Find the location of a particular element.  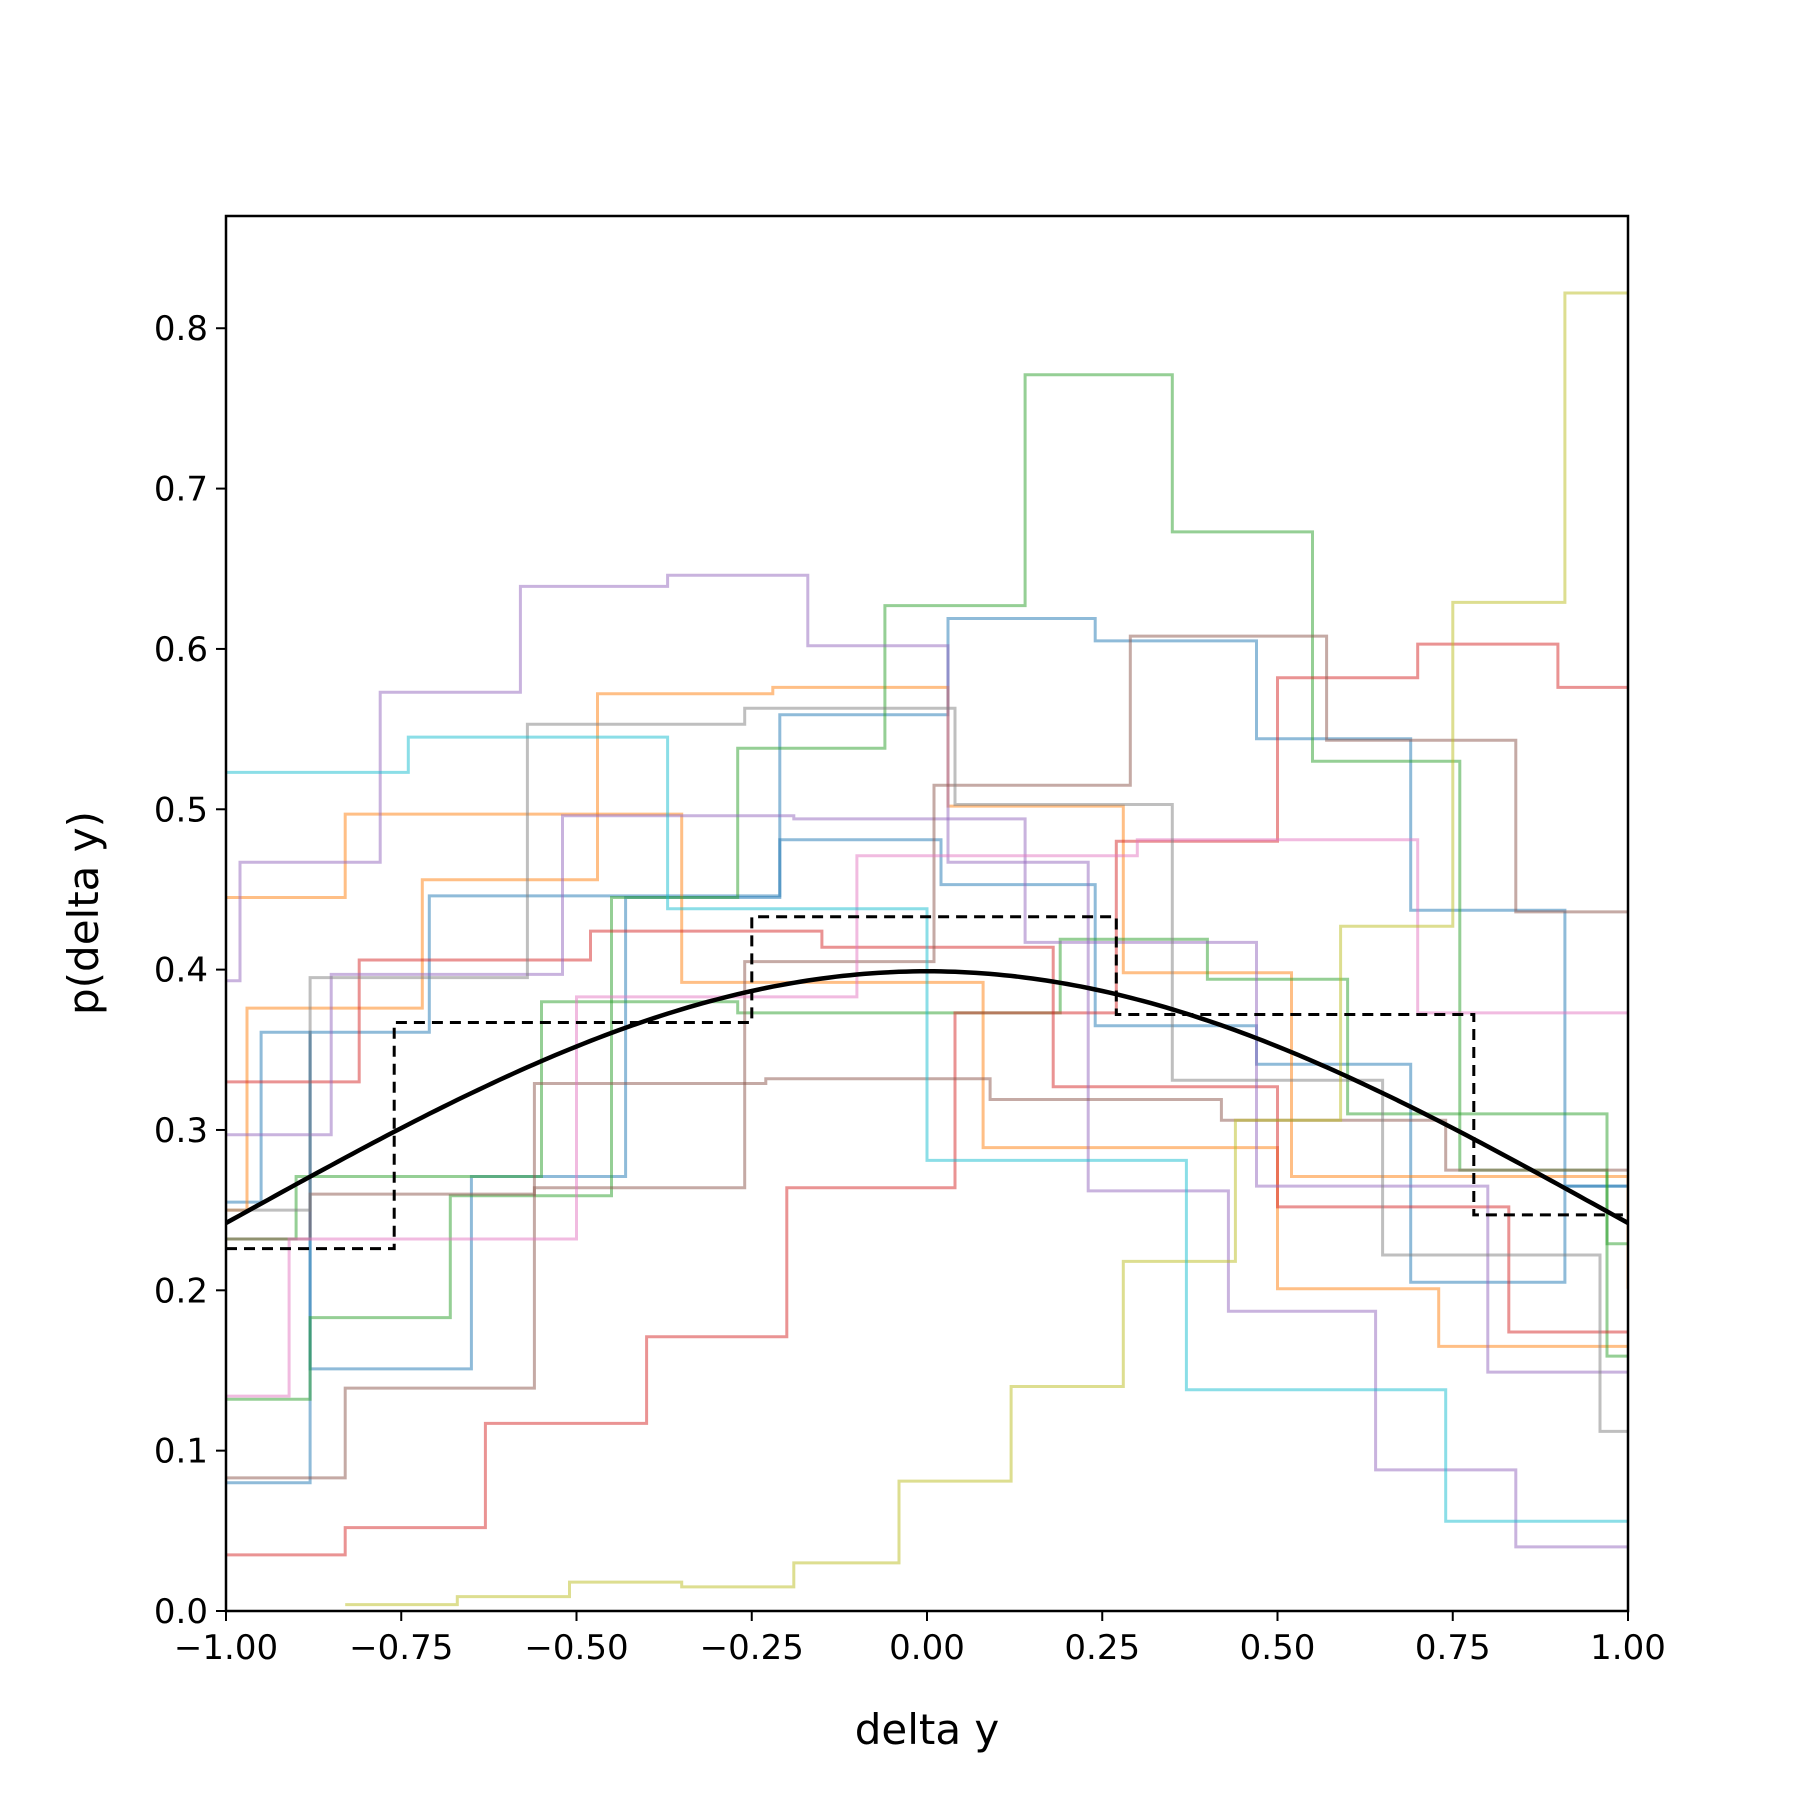

y-tick-label: 0.4 is located at coordinates (181, 971).